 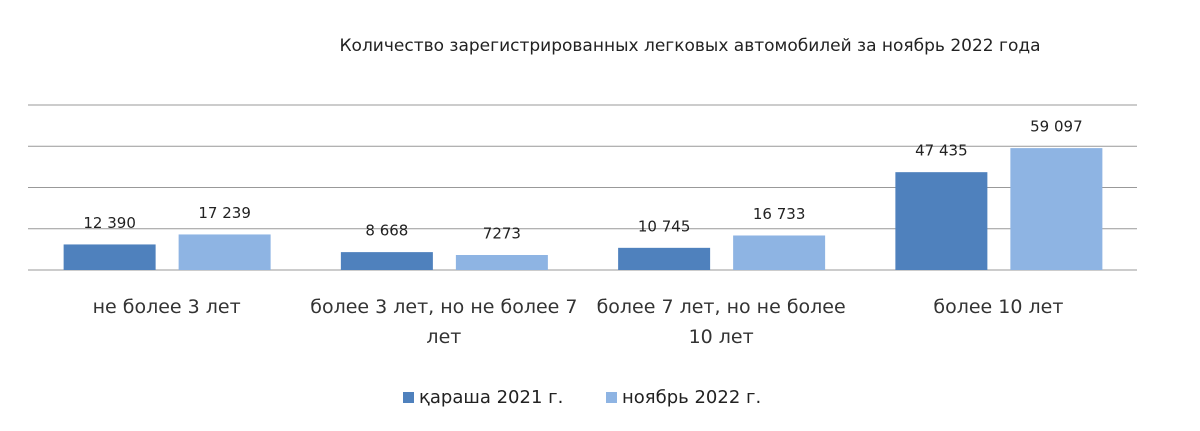 What do you see at coordinates (502, 233) in the screenshot?
I see `value-label: 7273` at bounding box center [502, 233].